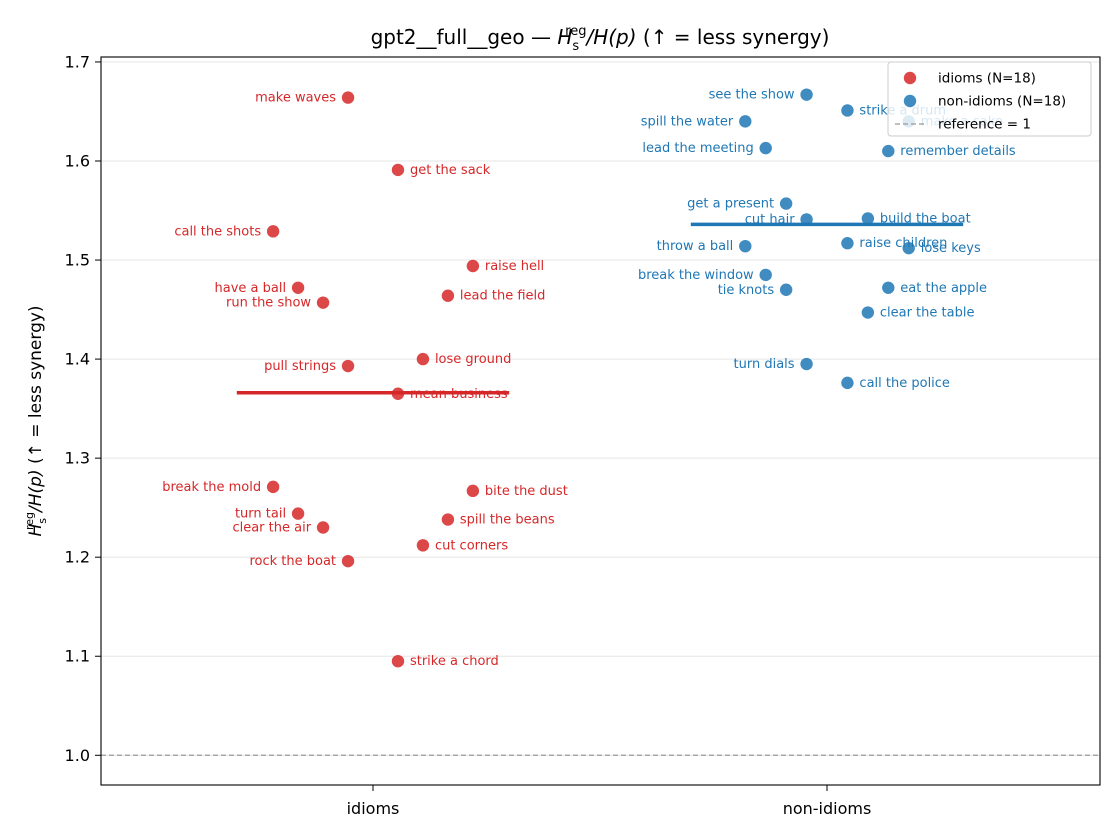 The height and width of the screenshot is (840, 1120). I want to click on ylabel-math-h: H, so click(36, 530).